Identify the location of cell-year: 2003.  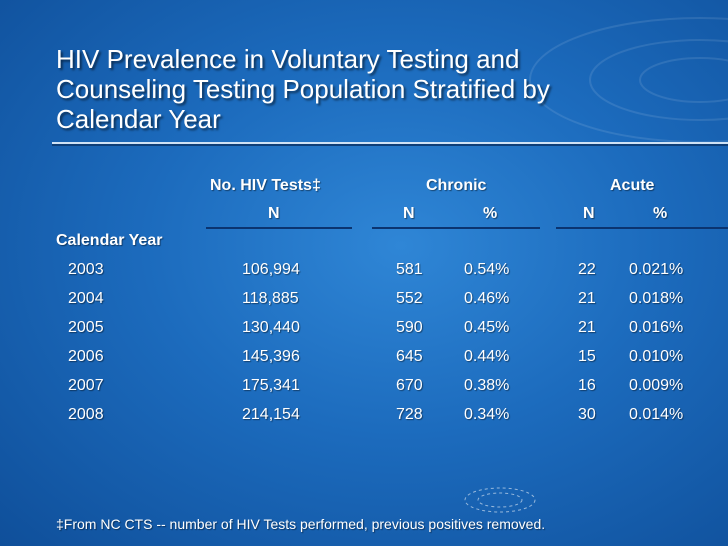
(86, 269).